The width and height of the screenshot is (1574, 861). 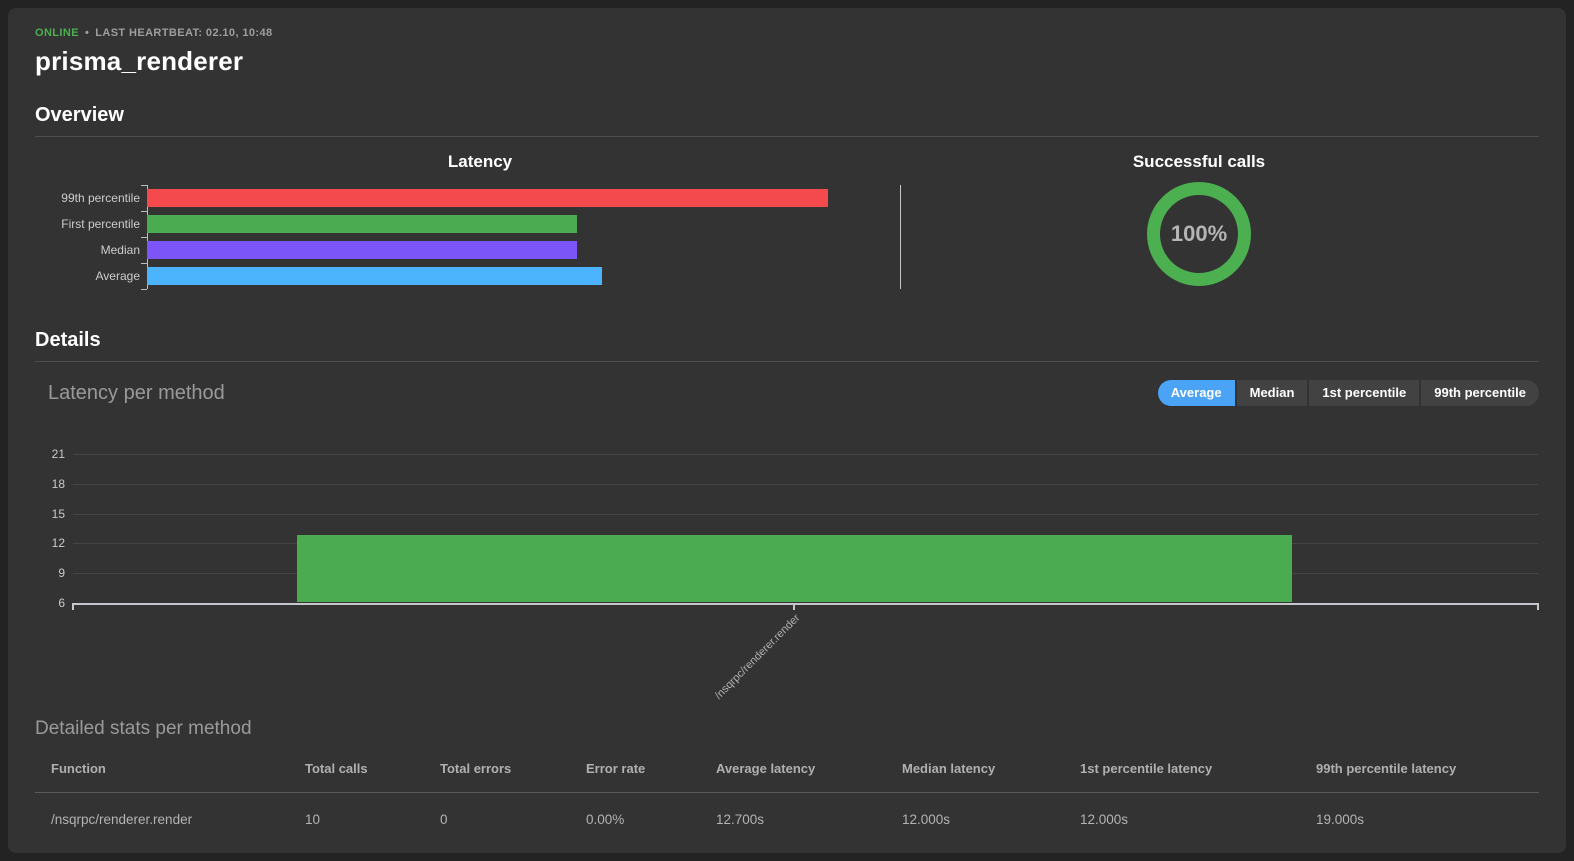 What do you see at coordinates (58, 454) in the screenshot?
I see `y-tick-label: 21` at bounding box center [58, 454].